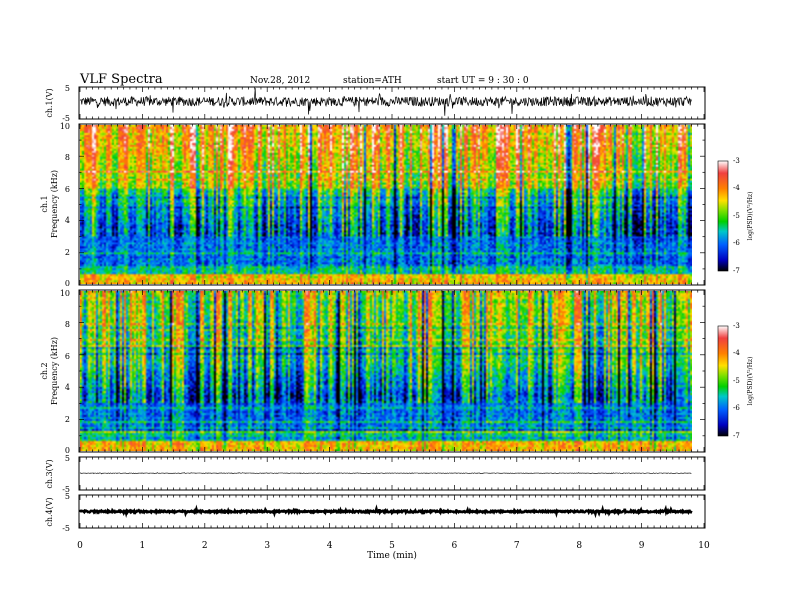  I want to click on colorbar-ch2-gradient, so click(723, 381).